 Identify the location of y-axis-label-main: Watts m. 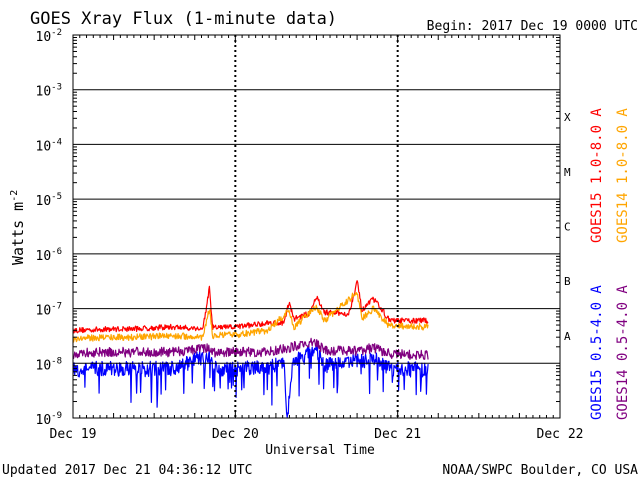
(18, 233).